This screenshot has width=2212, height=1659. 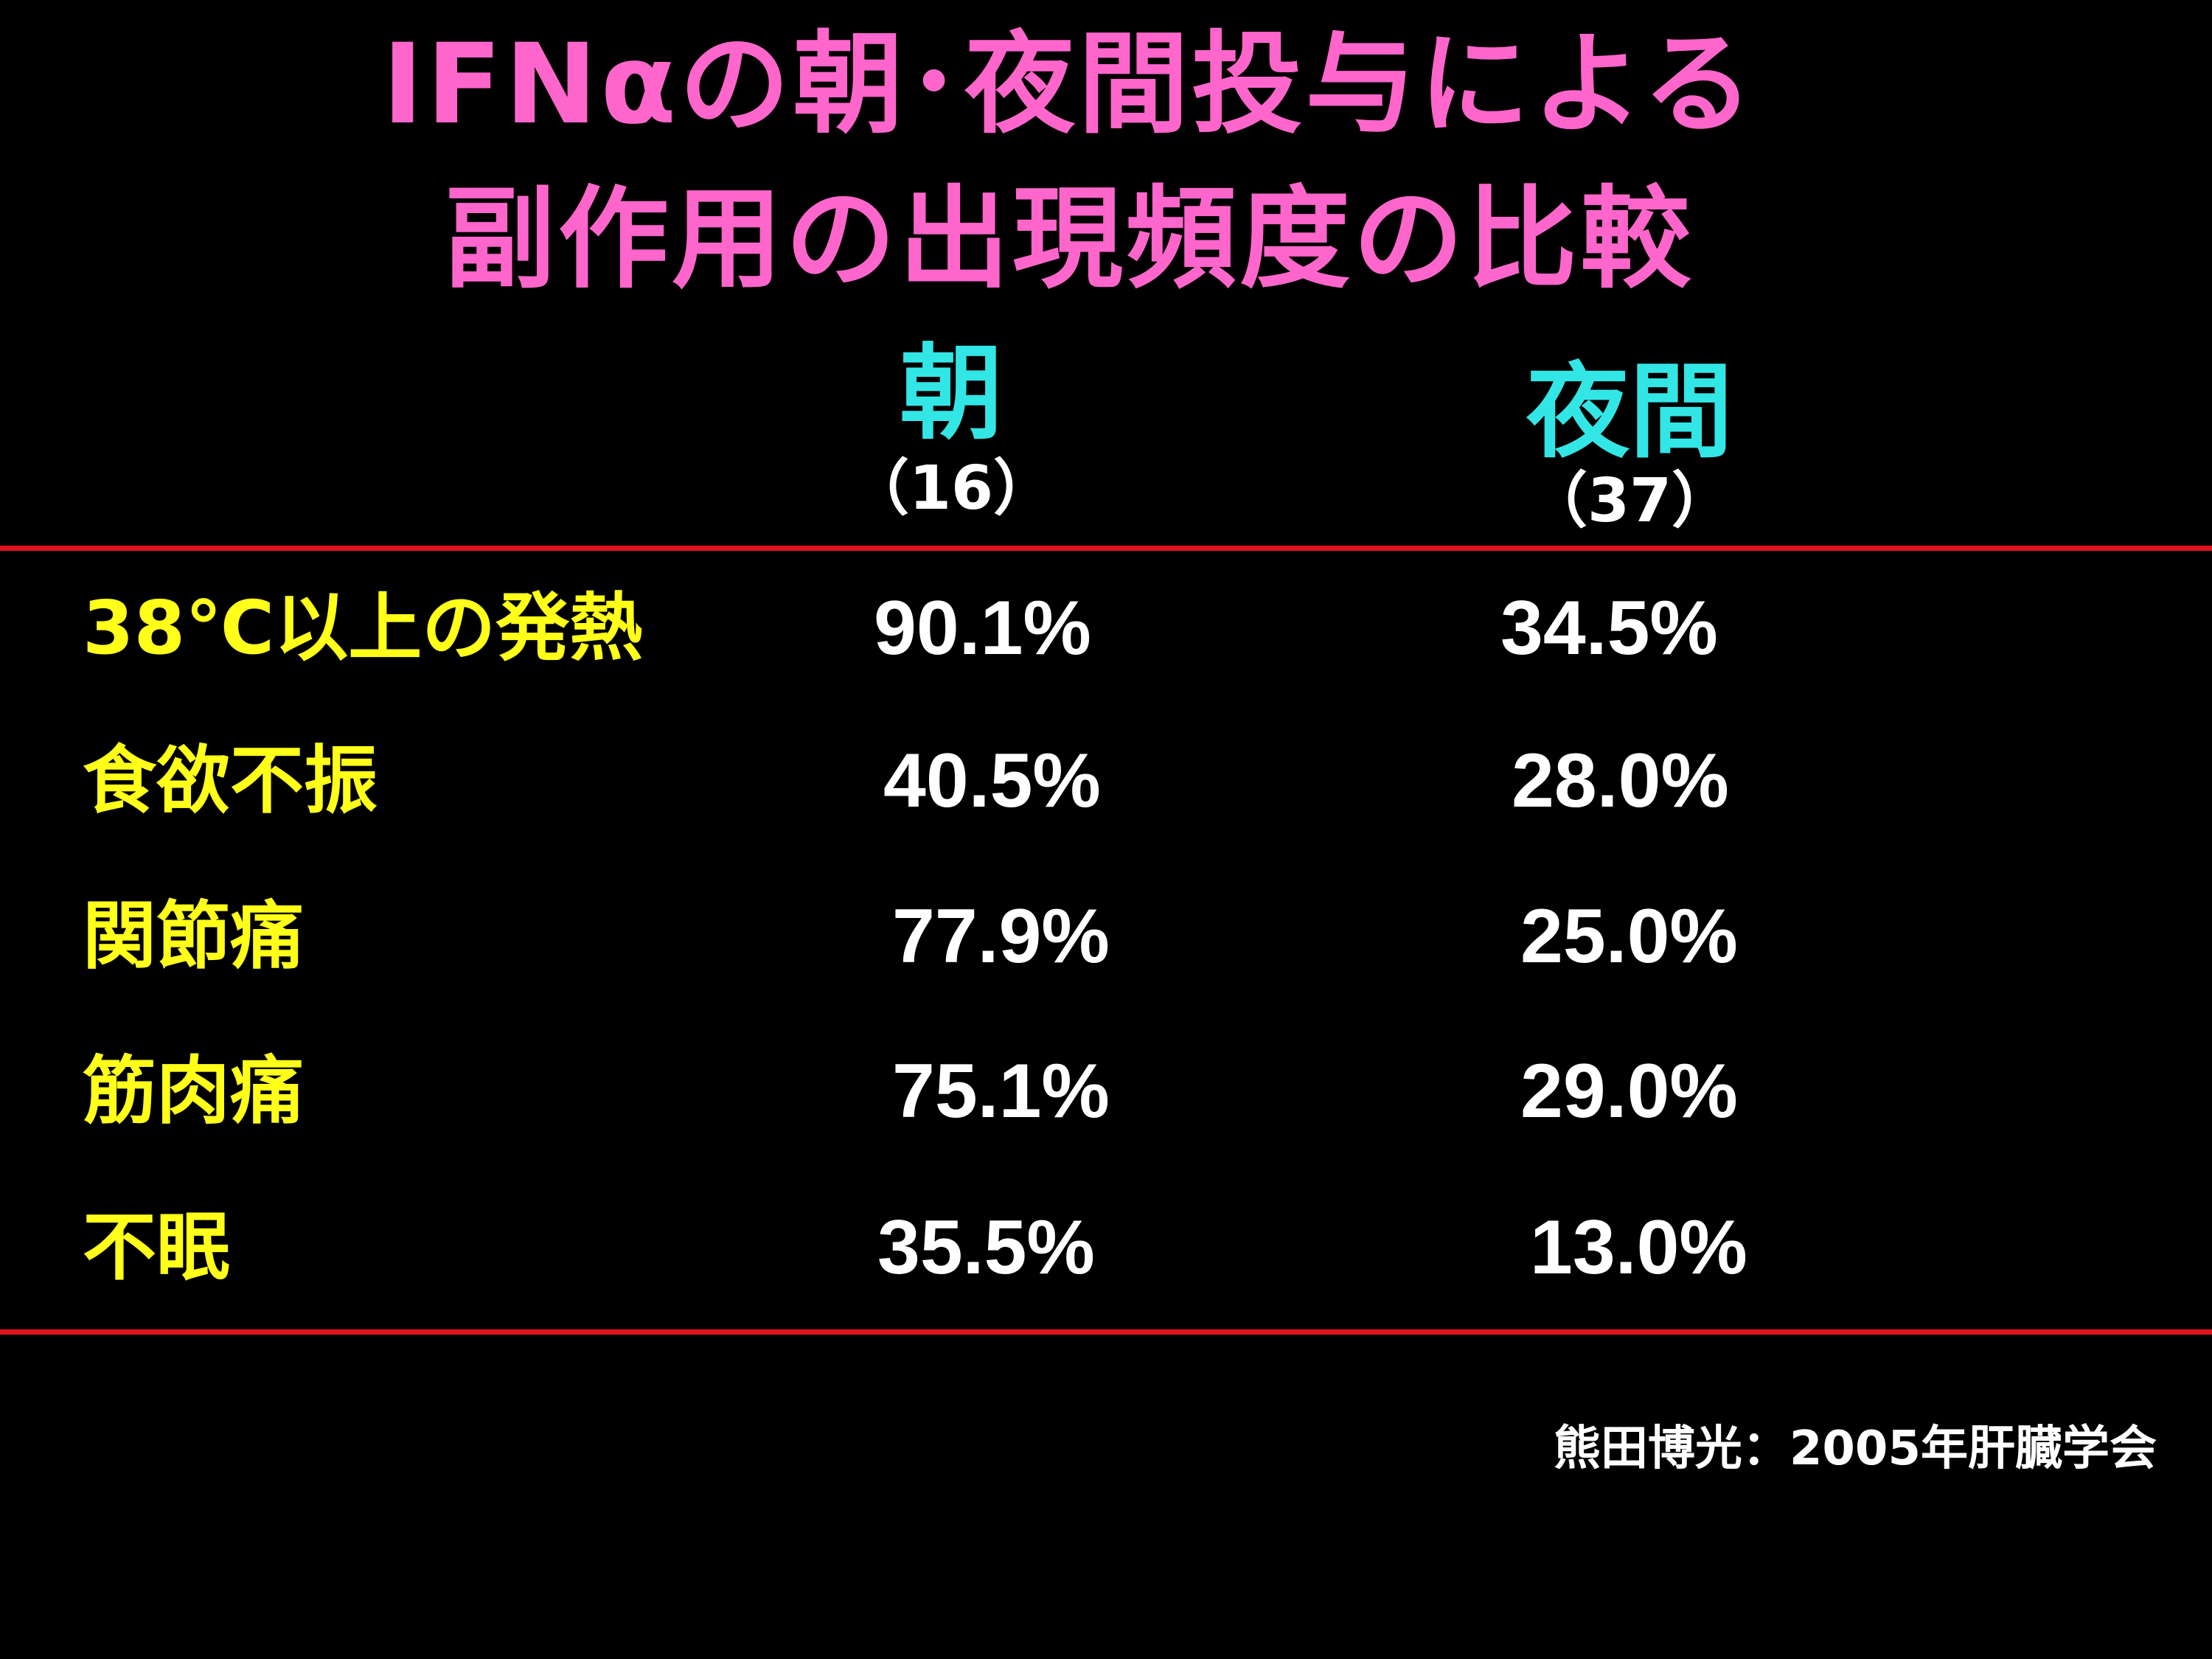 I want to click on row-value-morning-appetite-loss: 40.5%, so click(x=992, y=781).